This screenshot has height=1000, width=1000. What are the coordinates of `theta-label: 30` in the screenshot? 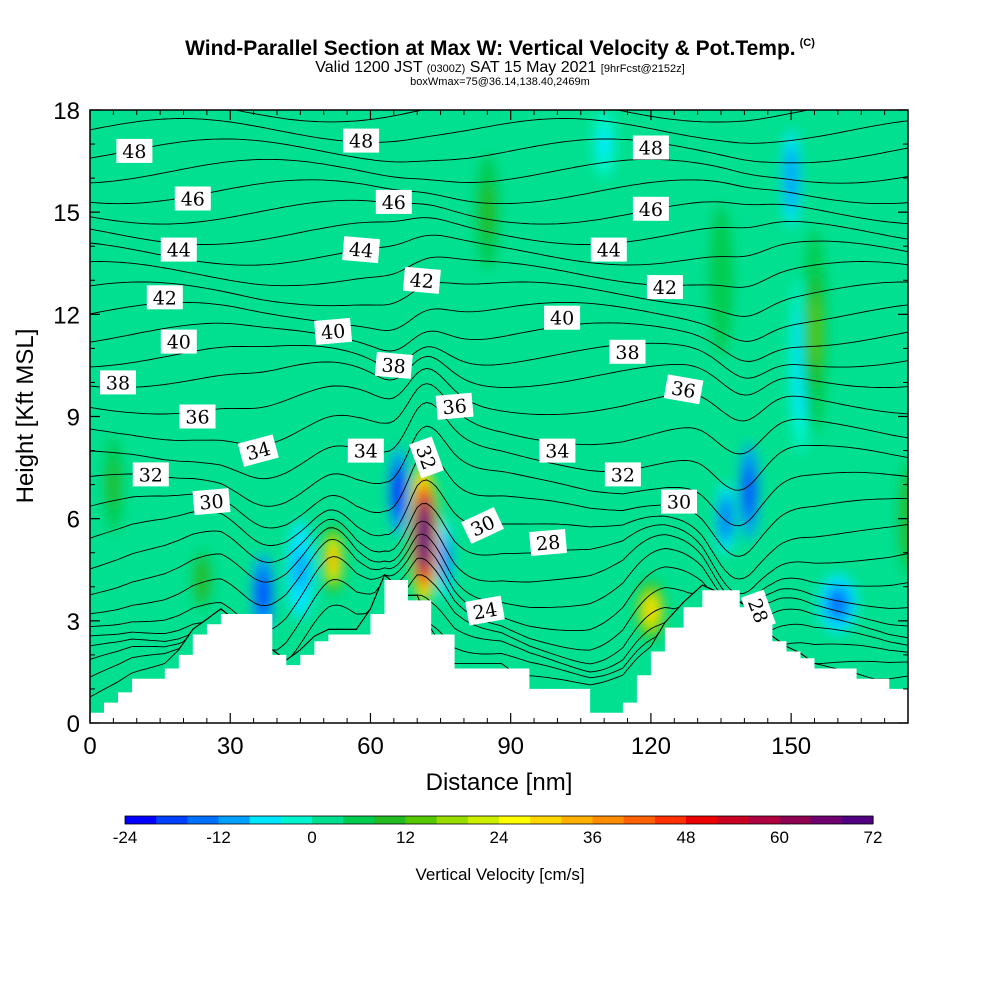 It's located at (211, 502).